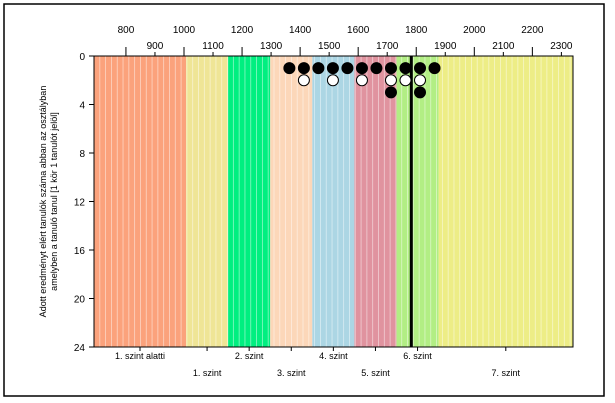 The image size is (615, 403). I want to click on x-tick-label: 1200, so click(242, 30).